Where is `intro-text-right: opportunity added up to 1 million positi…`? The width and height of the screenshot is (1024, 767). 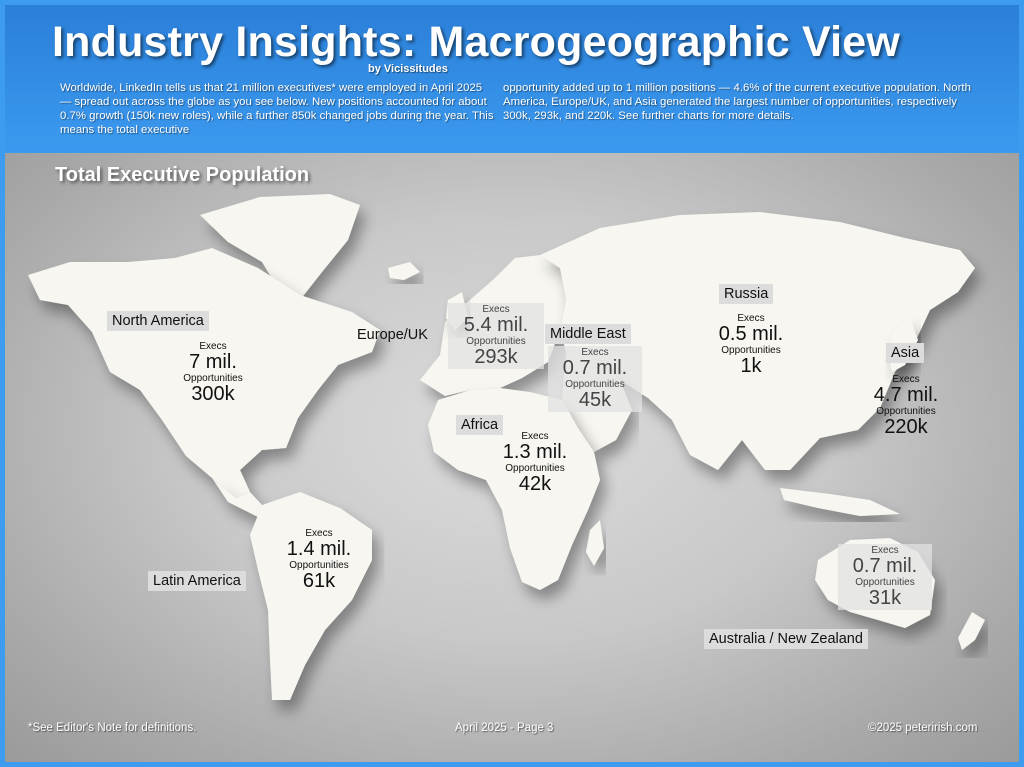 intro-text-right: opportunity added up to 1 million positi… is located at coordinates (737, 102).